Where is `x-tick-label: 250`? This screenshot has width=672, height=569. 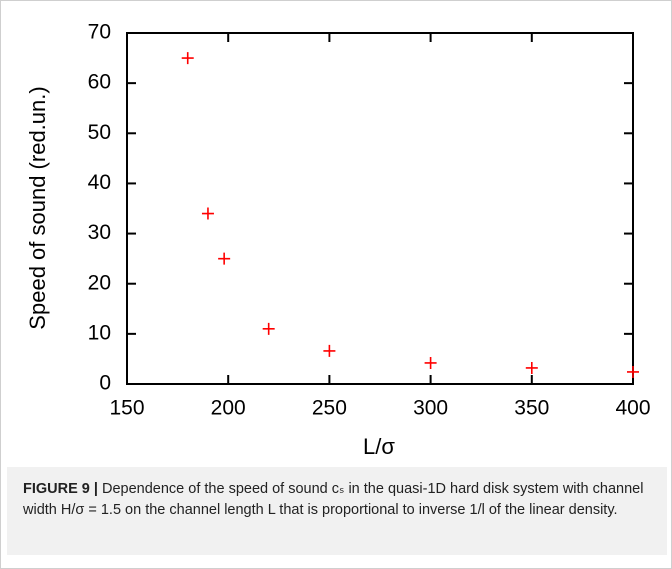
x-tick-label: 250 is located at coordinates (329, 408).